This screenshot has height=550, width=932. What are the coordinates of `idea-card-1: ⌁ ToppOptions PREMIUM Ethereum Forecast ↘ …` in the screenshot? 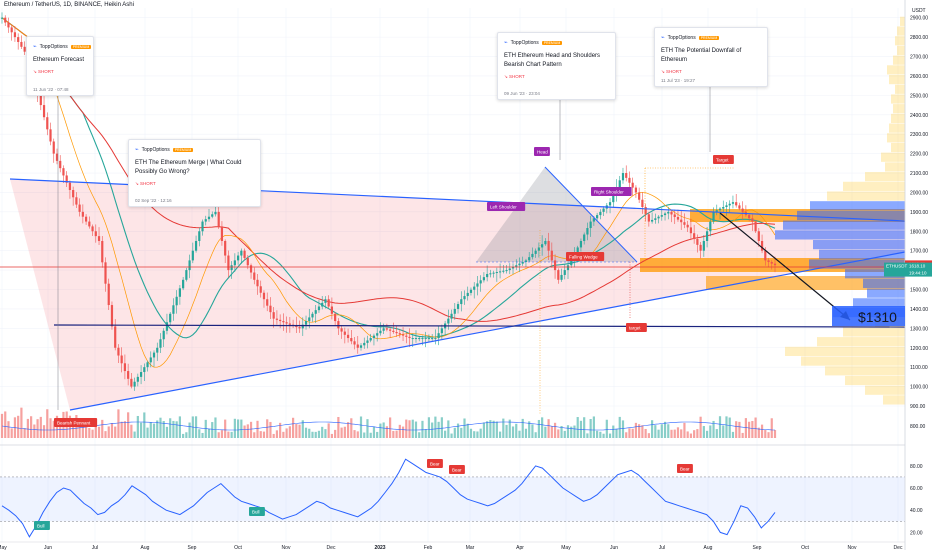 It's located at (60, 66).